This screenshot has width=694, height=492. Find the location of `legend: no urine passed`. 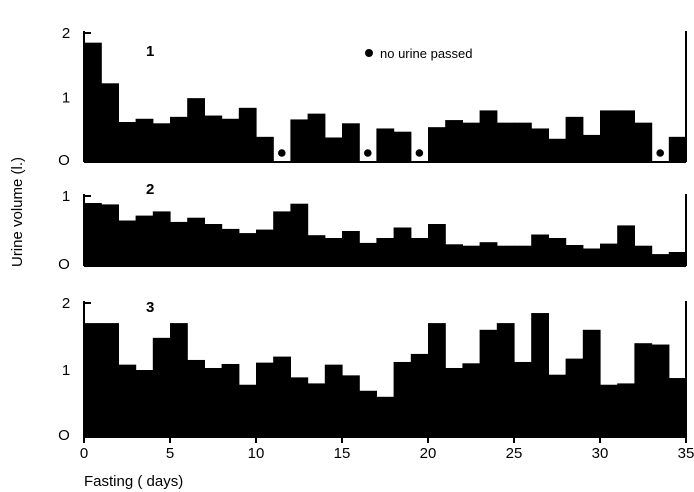

legend: no urine passed is located at coordinates (419, 53).